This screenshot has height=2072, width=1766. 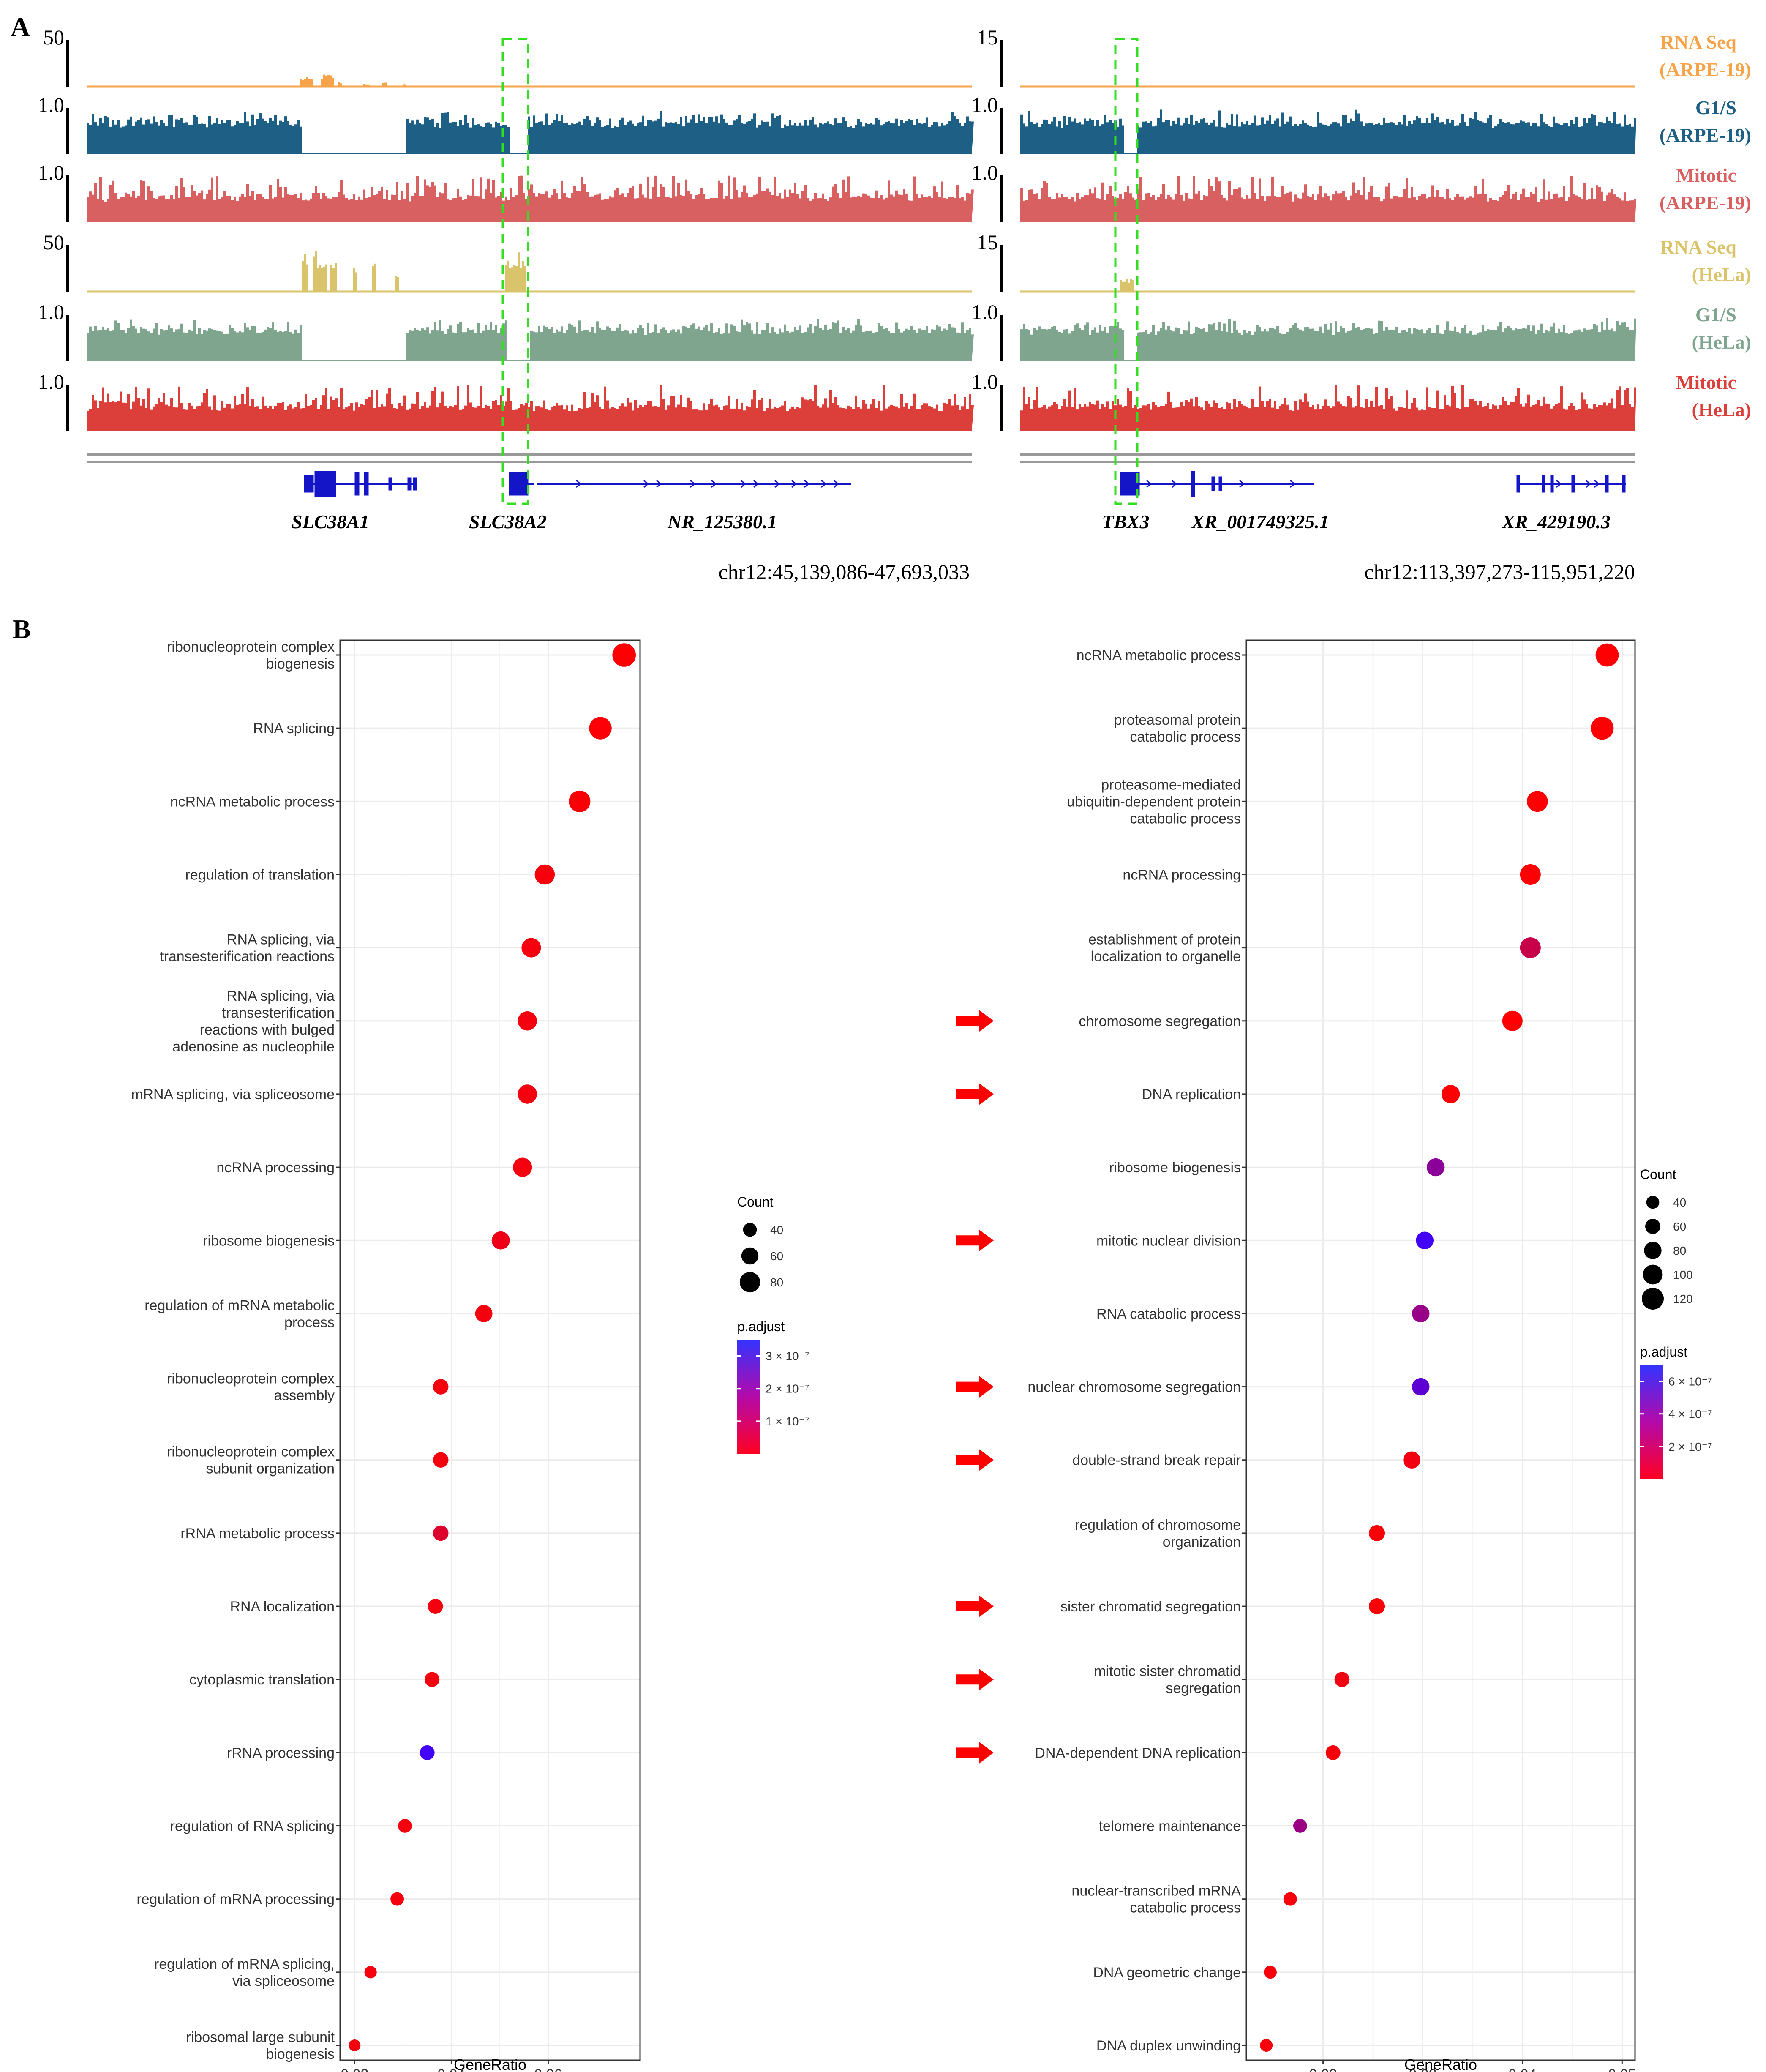 What do you see at coordinates (1679, 1250) in the screenshot?
I see `legend-count-label: 80` at bounding box center [1679, 1250].